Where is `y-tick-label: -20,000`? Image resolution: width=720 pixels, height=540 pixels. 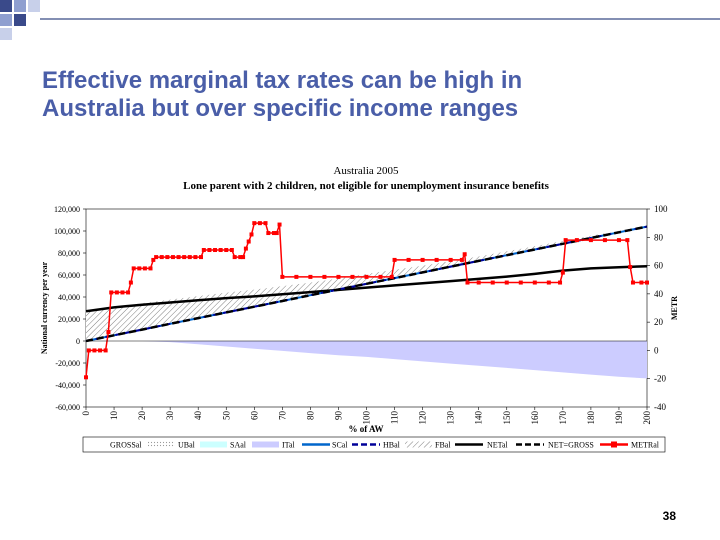 y-tick-label: -20,000 is located at coordinates (67, 363).